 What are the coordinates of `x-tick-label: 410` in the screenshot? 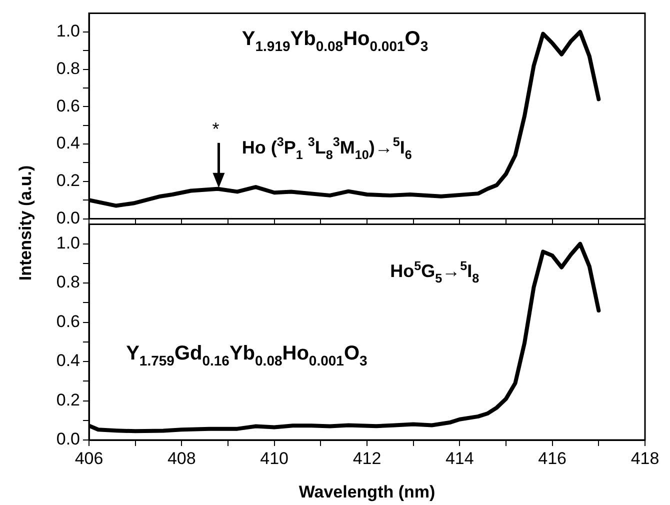 It's located at (274, 458).